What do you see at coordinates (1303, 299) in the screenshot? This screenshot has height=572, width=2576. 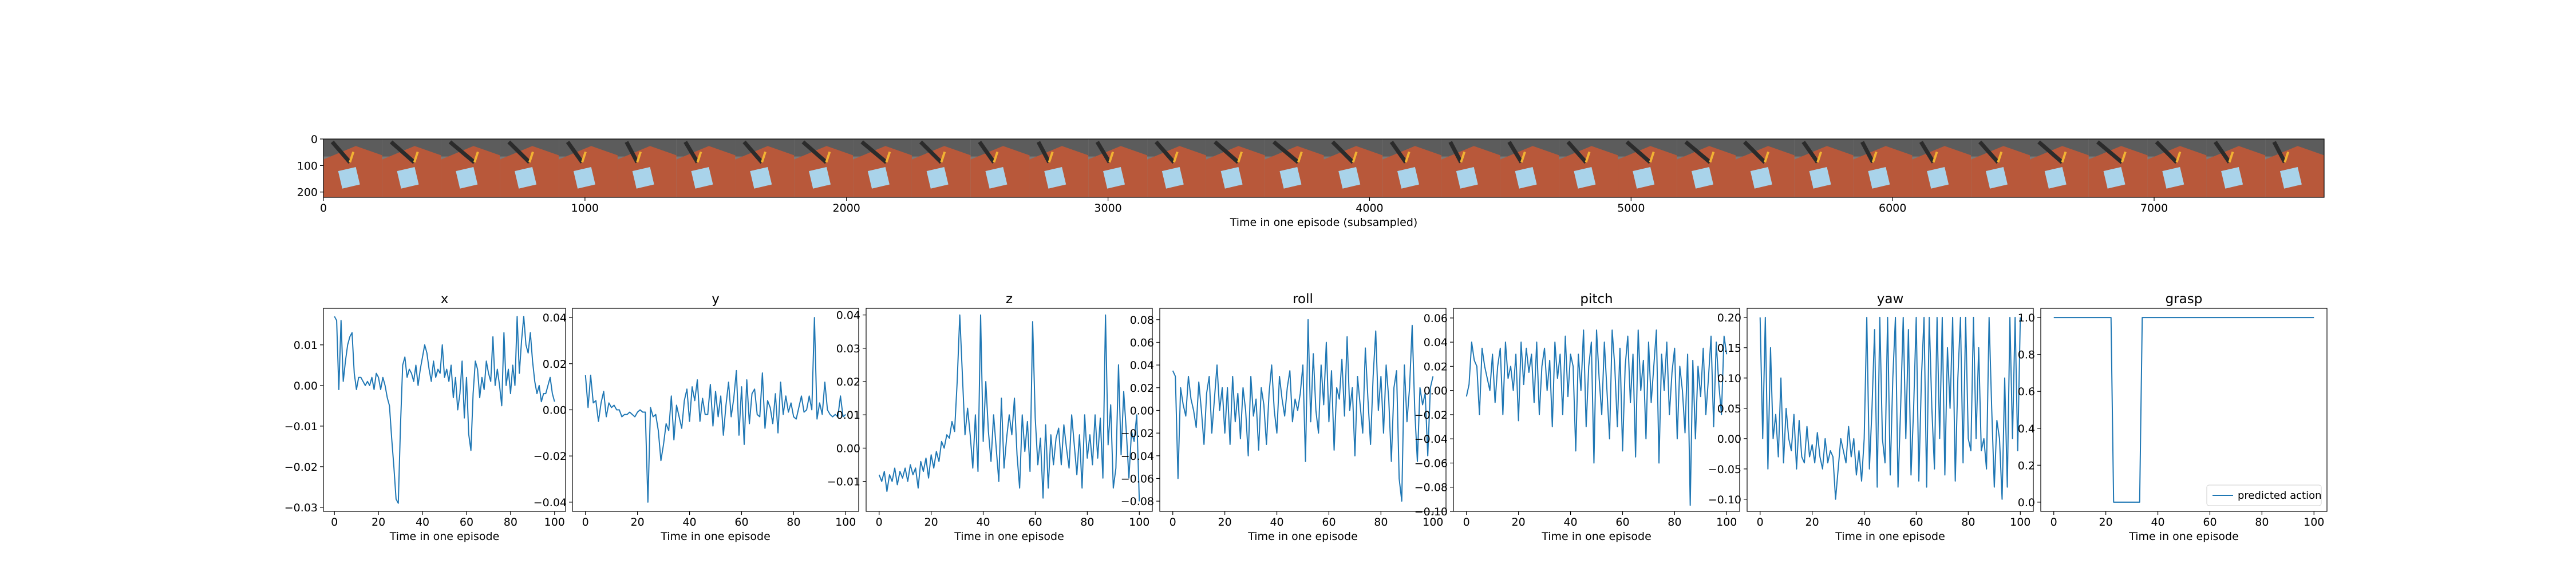 I see `panel-title: roll` at bounding box center [1303, 299].